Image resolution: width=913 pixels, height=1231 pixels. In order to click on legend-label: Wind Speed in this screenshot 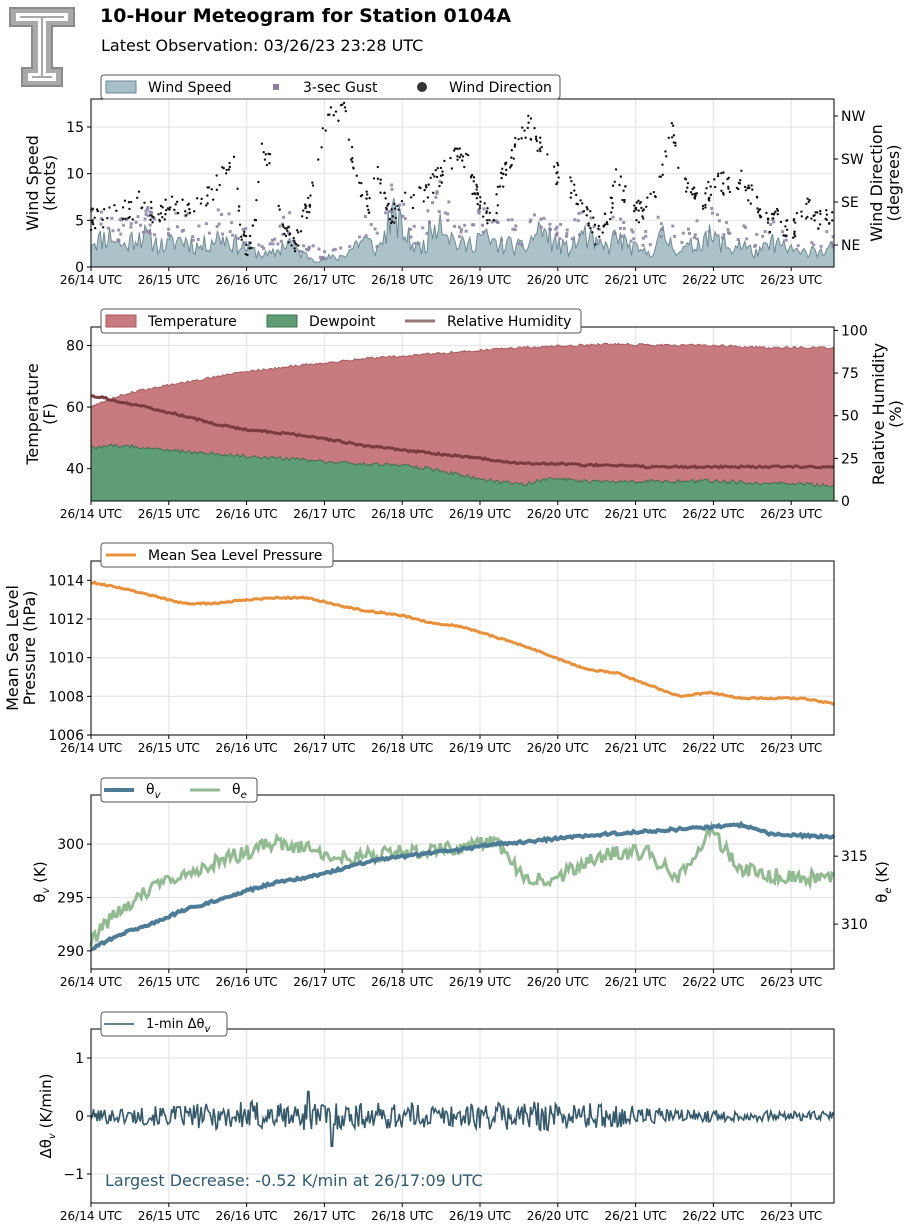, I will do `click(190, 88)`.